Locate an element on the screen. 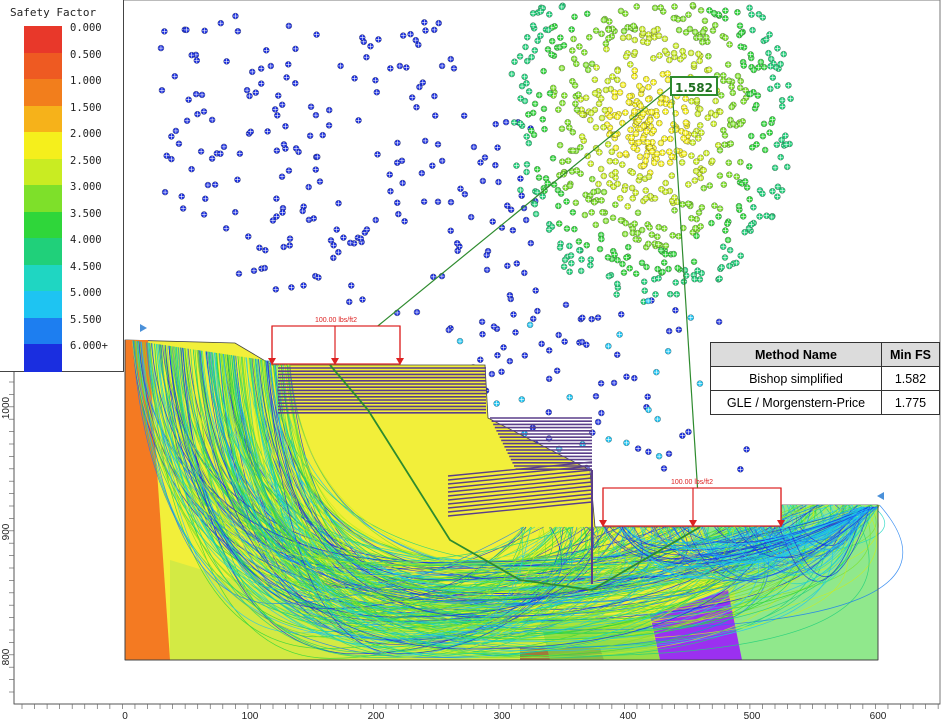 The height and width of the screenshot is (726, 942). table-row: Bishop simplified 1.582 is located at coordinates (825, 378).